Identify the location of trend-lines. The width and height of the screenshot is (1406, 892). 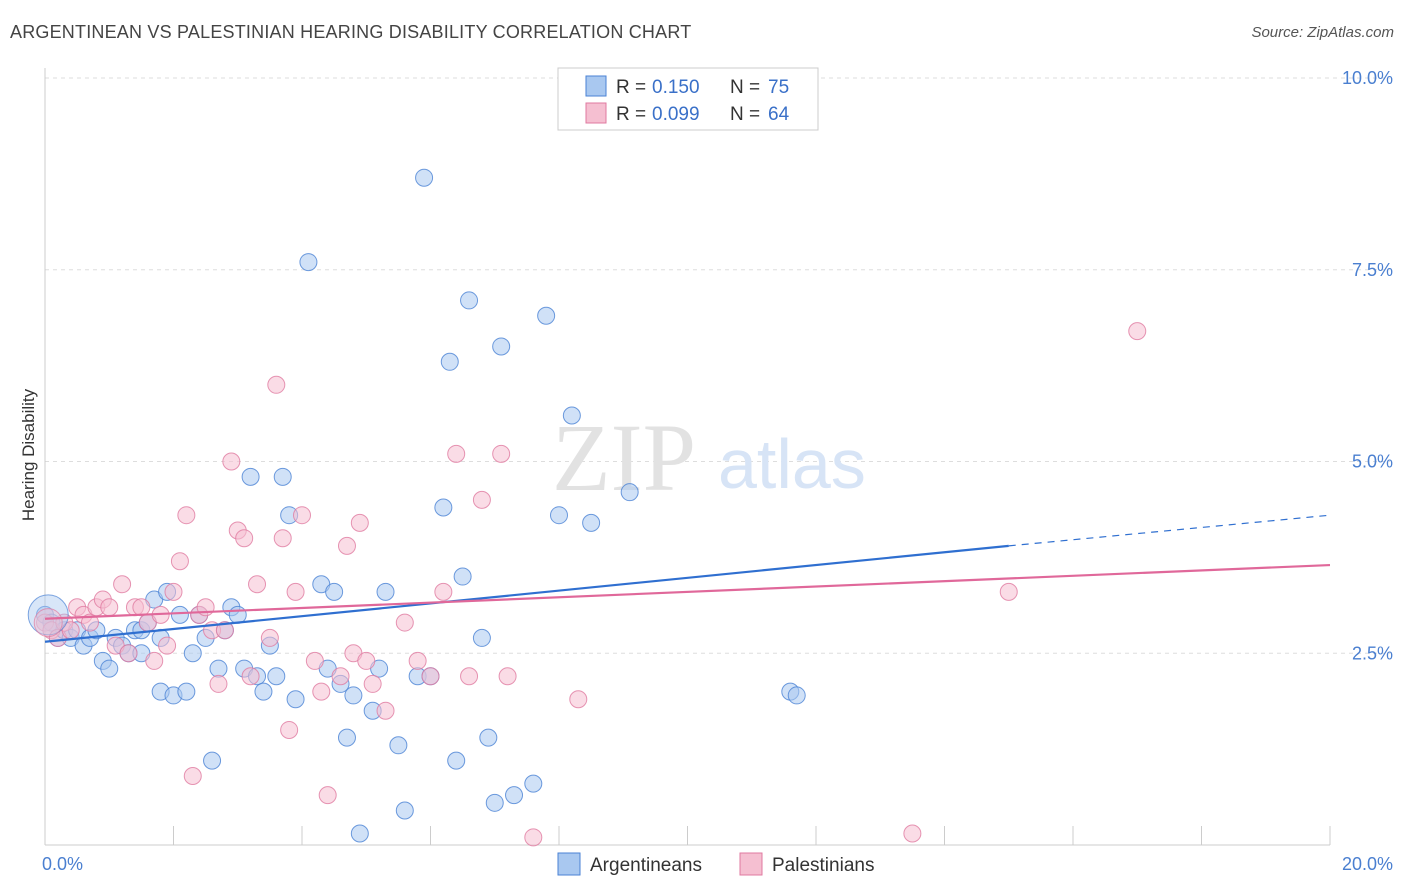
(687, 578).